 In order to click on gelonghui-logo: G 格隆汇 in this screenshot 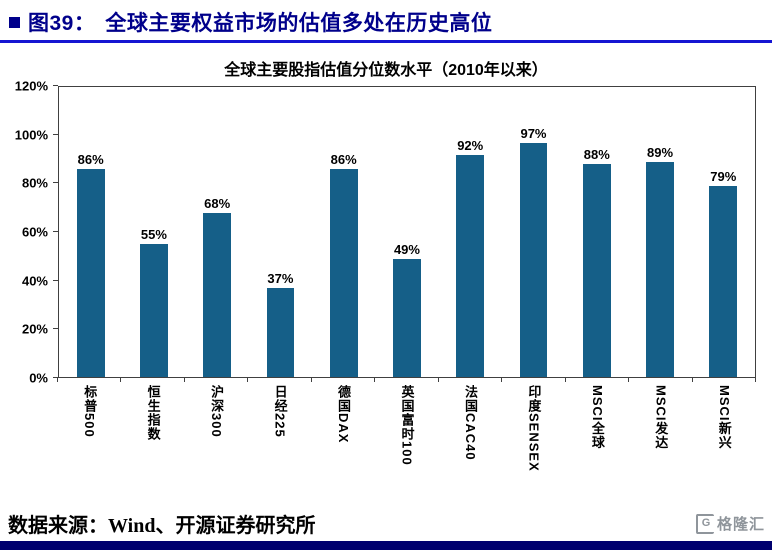, I will do `click(730, 523)`.